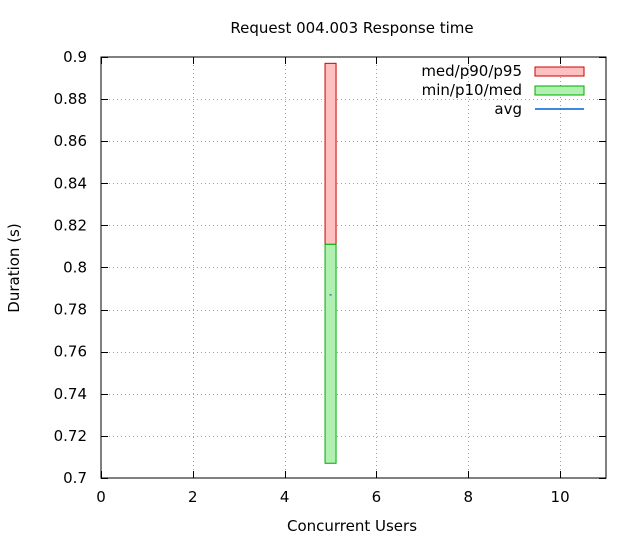 The height and width of the screenshot is (540, 640). I want to click on x-tick-label: 10, so click(560, 497).